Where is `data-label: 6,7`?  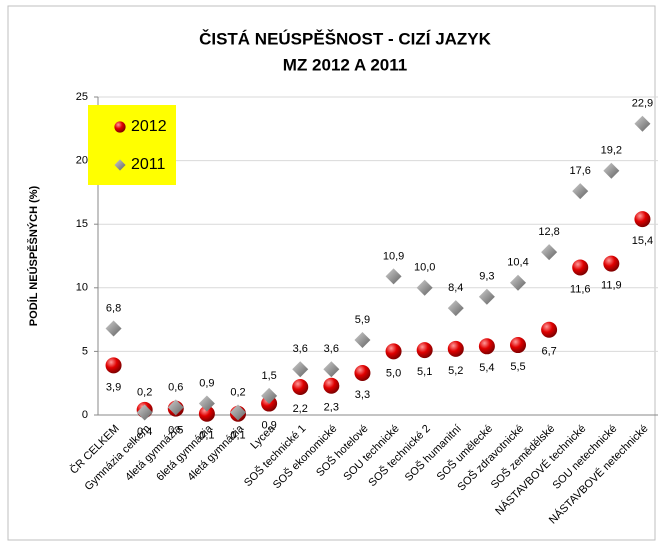 data-label: 6,7 is located at coordinates (548, 352).